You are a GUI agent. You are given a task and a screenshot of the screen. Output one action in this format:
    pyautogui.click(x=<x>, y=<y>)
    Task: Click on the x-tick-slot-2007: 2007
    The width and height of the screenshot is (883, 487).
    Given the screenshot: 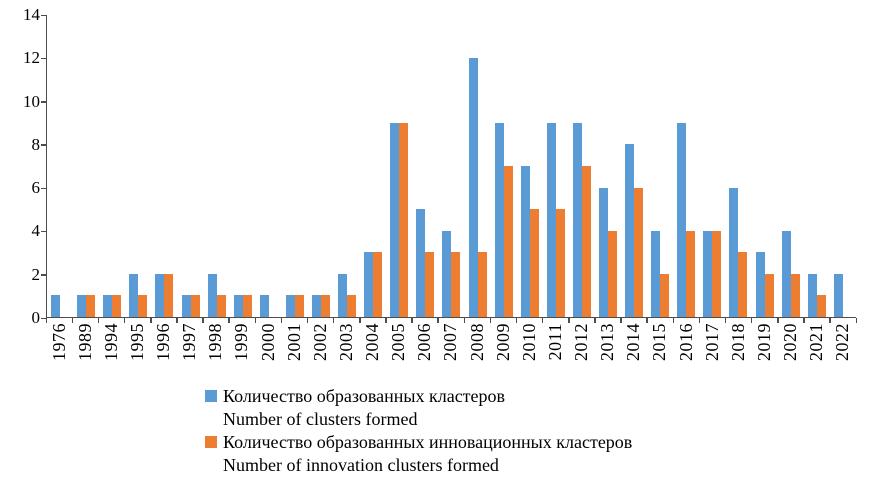 What is the action you would take?
    pyautogui.click(x=451, y=352)
    